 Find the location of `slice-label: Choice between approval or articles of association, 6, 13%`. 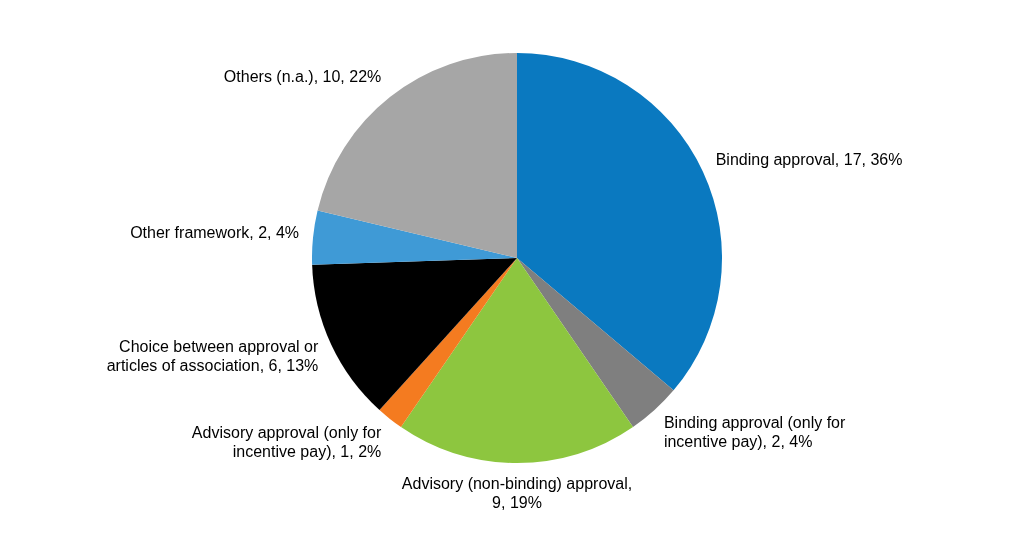

slice-label: Choice between approval or articles of association, 6, 13% is located at coordinates (213, 355).